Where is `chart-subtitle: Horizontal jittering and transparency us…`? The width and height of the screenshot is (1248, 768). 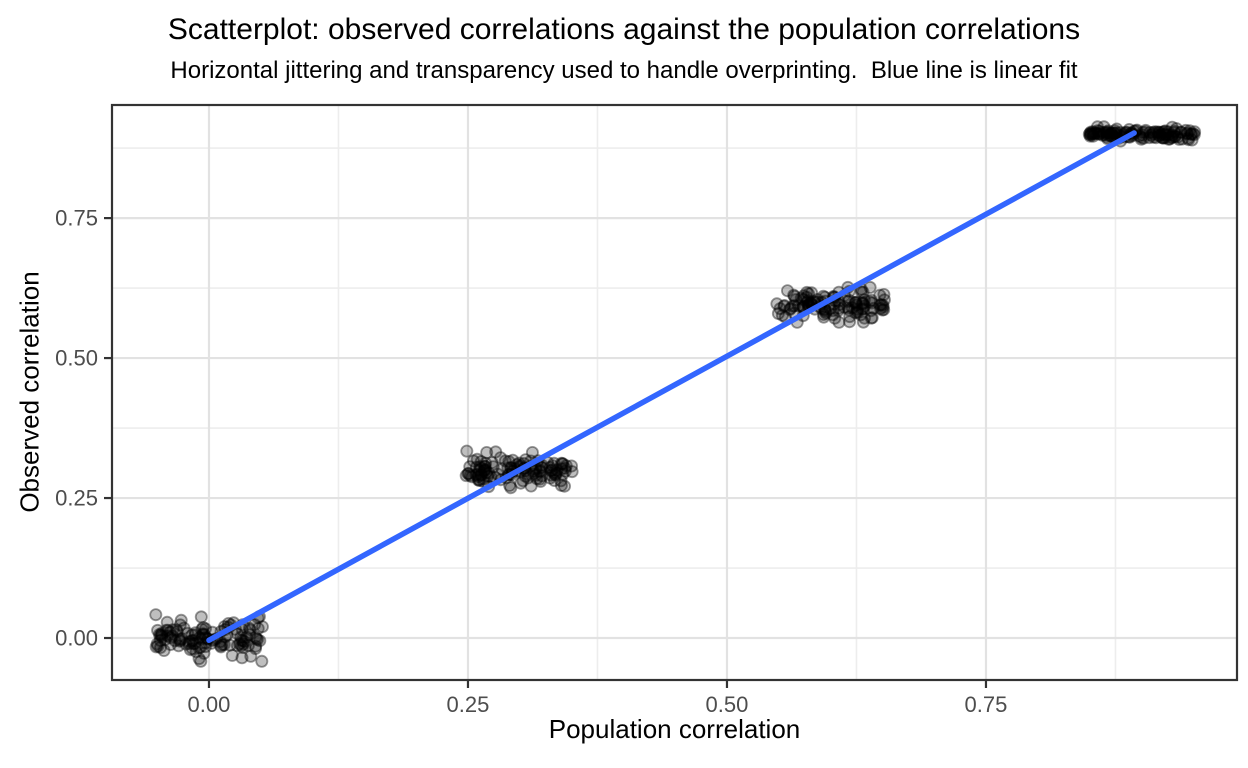 chart-subtitle: Horizontal jittering and transparency us… is located at coordinates (624, 70).